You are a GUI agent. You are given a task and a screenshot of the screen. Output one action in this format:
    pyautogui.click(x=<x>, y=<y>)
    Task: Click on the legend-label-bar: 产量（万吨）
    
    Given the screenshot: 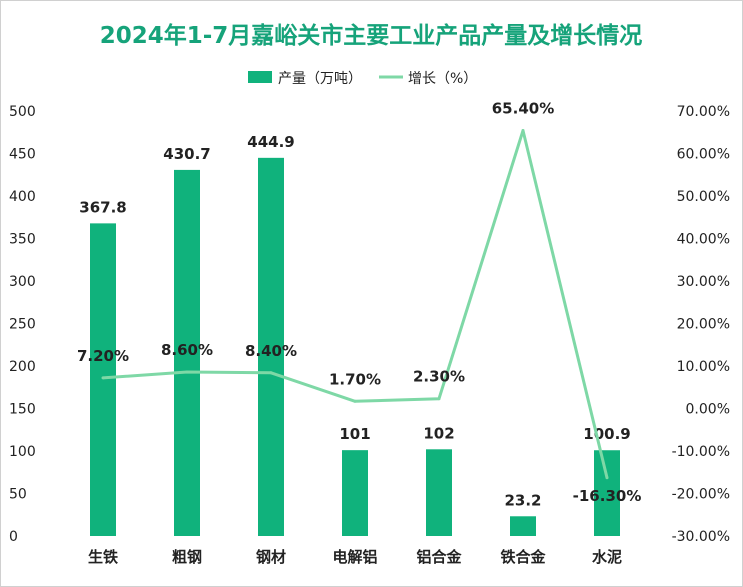 What is the action you would take?
    pyautogui.click(x=320, y=79)
    